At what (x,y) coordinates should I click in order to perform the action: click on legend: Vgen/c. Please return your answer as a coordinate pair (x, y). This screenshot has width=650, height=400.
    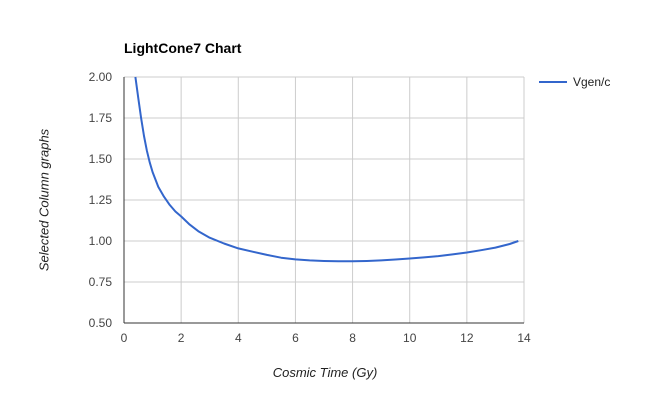
    Looking at the image, I should click on (574, 82).